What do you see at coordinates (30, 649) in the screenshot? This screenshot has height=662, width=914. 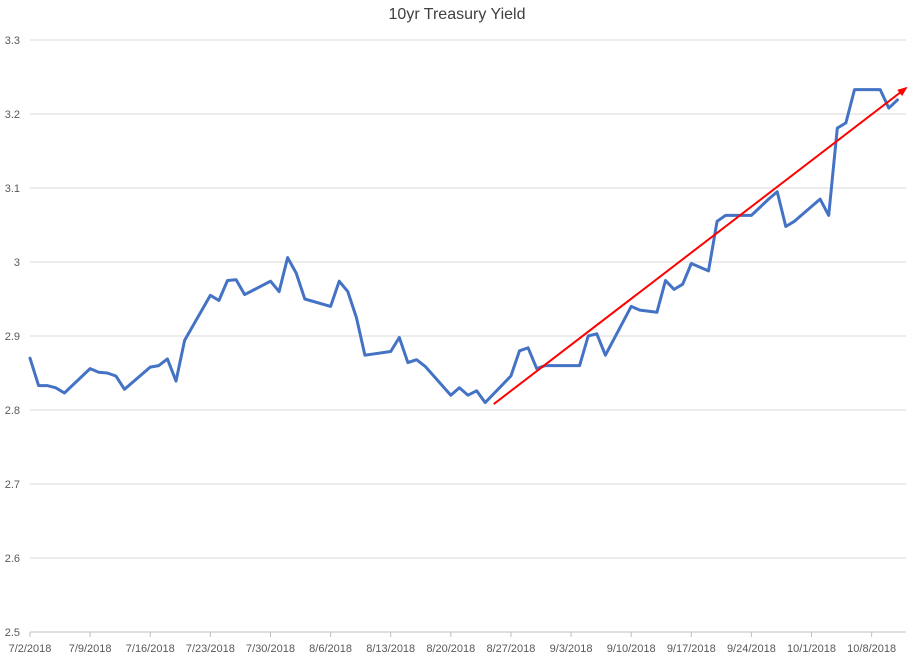 I see `x-tick-label: 7/2/2018` at bounding box center [30, 649].